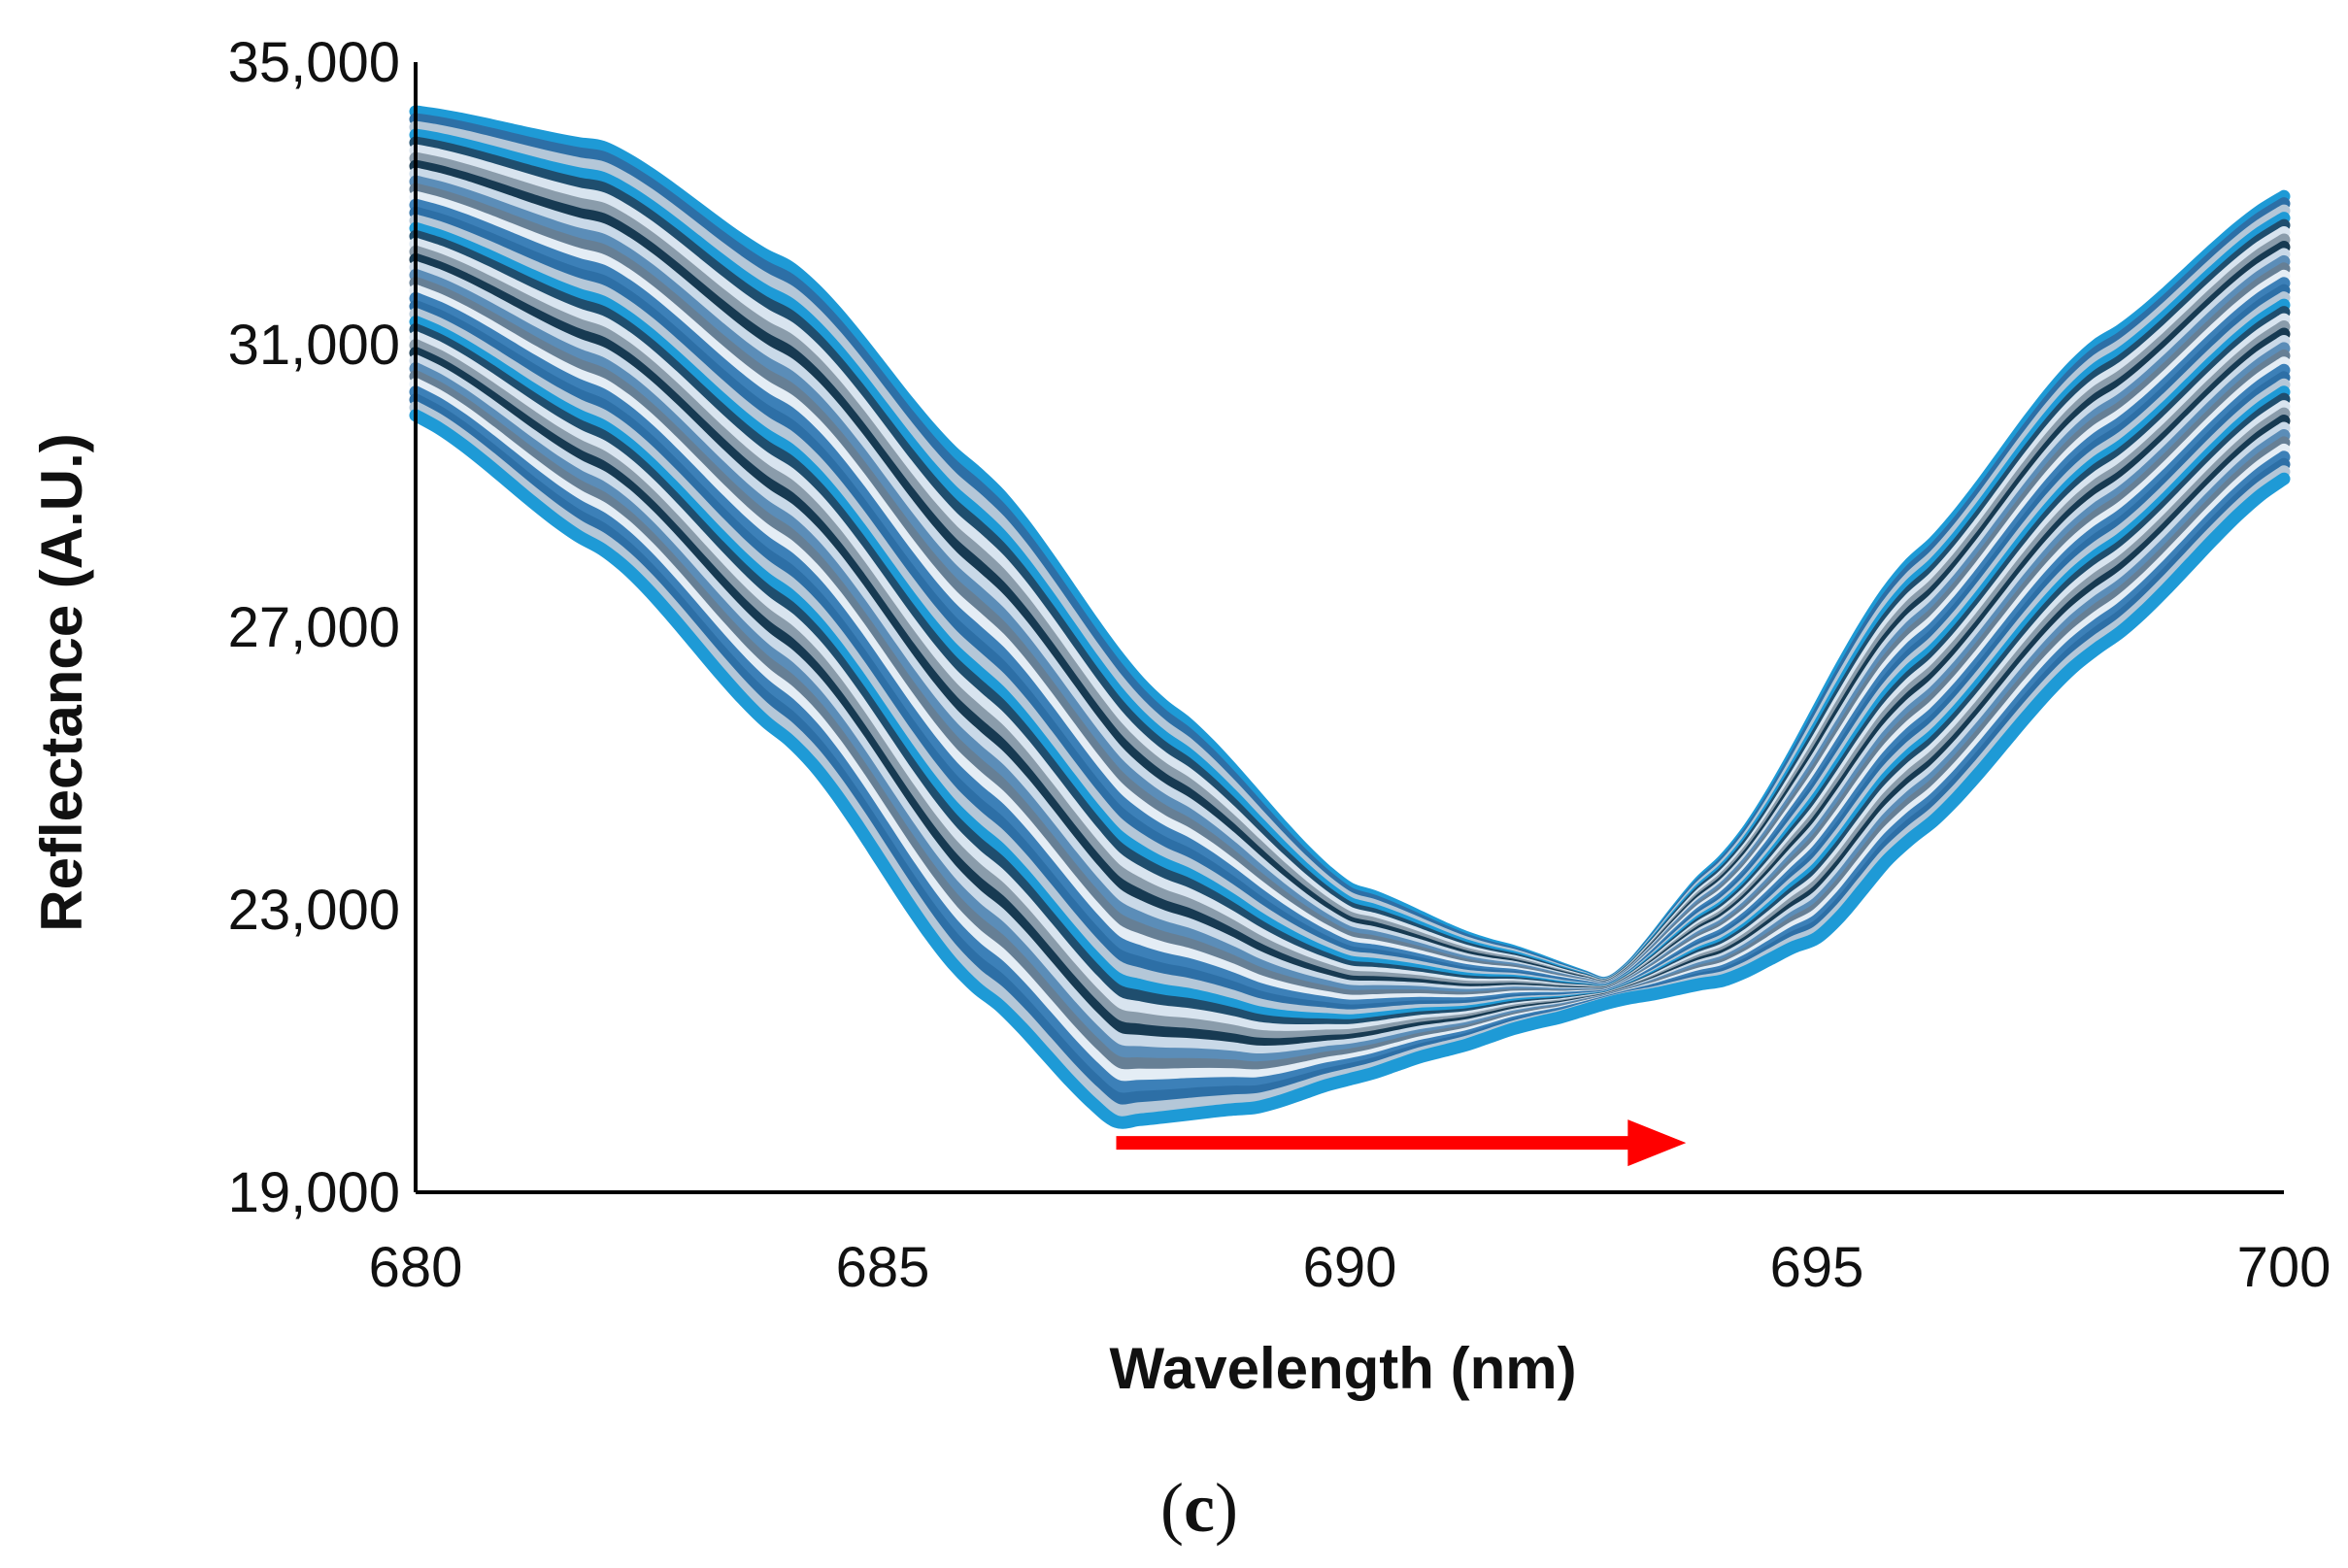 Image resolution: width=2348 pixels, height=1568 pixels. What do you see at coordinates (314, 345) in the screenshot?
I see `y-tick-label: 31,000` at bounding box center [314, 345].